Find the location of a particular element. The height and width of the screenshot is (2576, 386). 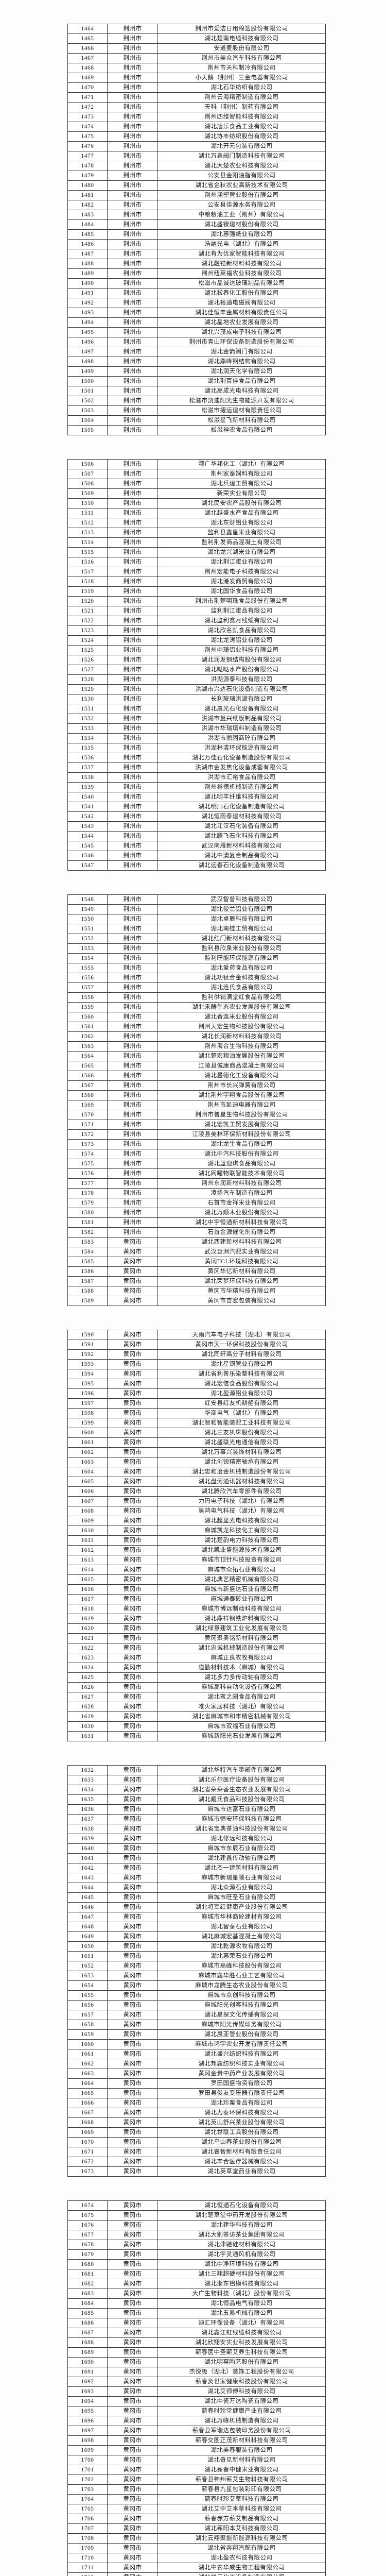

row-number-cell: 1649 is located at coordinates (87, 1936).